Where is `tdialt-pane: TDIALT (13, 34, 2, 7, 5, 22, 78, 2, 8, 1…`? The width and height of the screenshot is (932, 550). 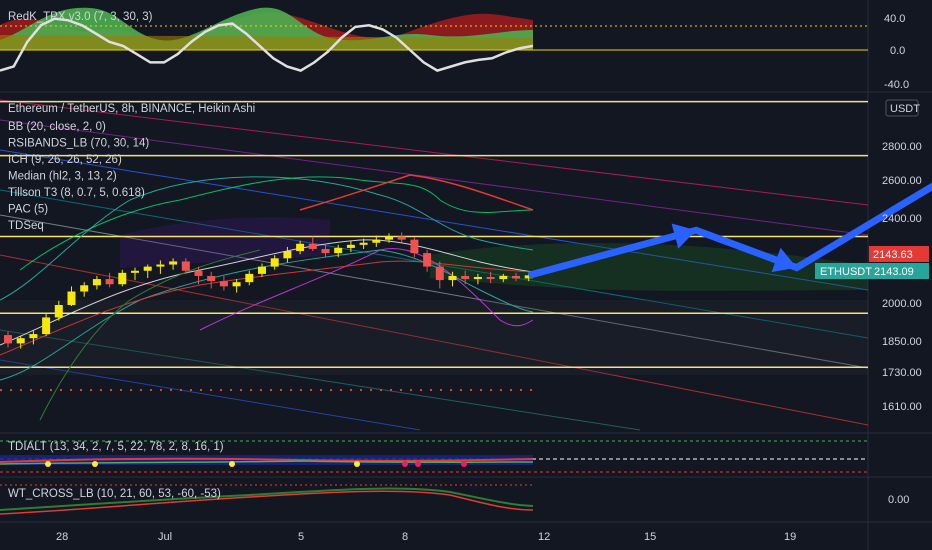 tdialt-pane: TDIALT (13, 34, 2, 7, 5, 22, 78, 2, 8, 1… is located at coordinates (434, 456).